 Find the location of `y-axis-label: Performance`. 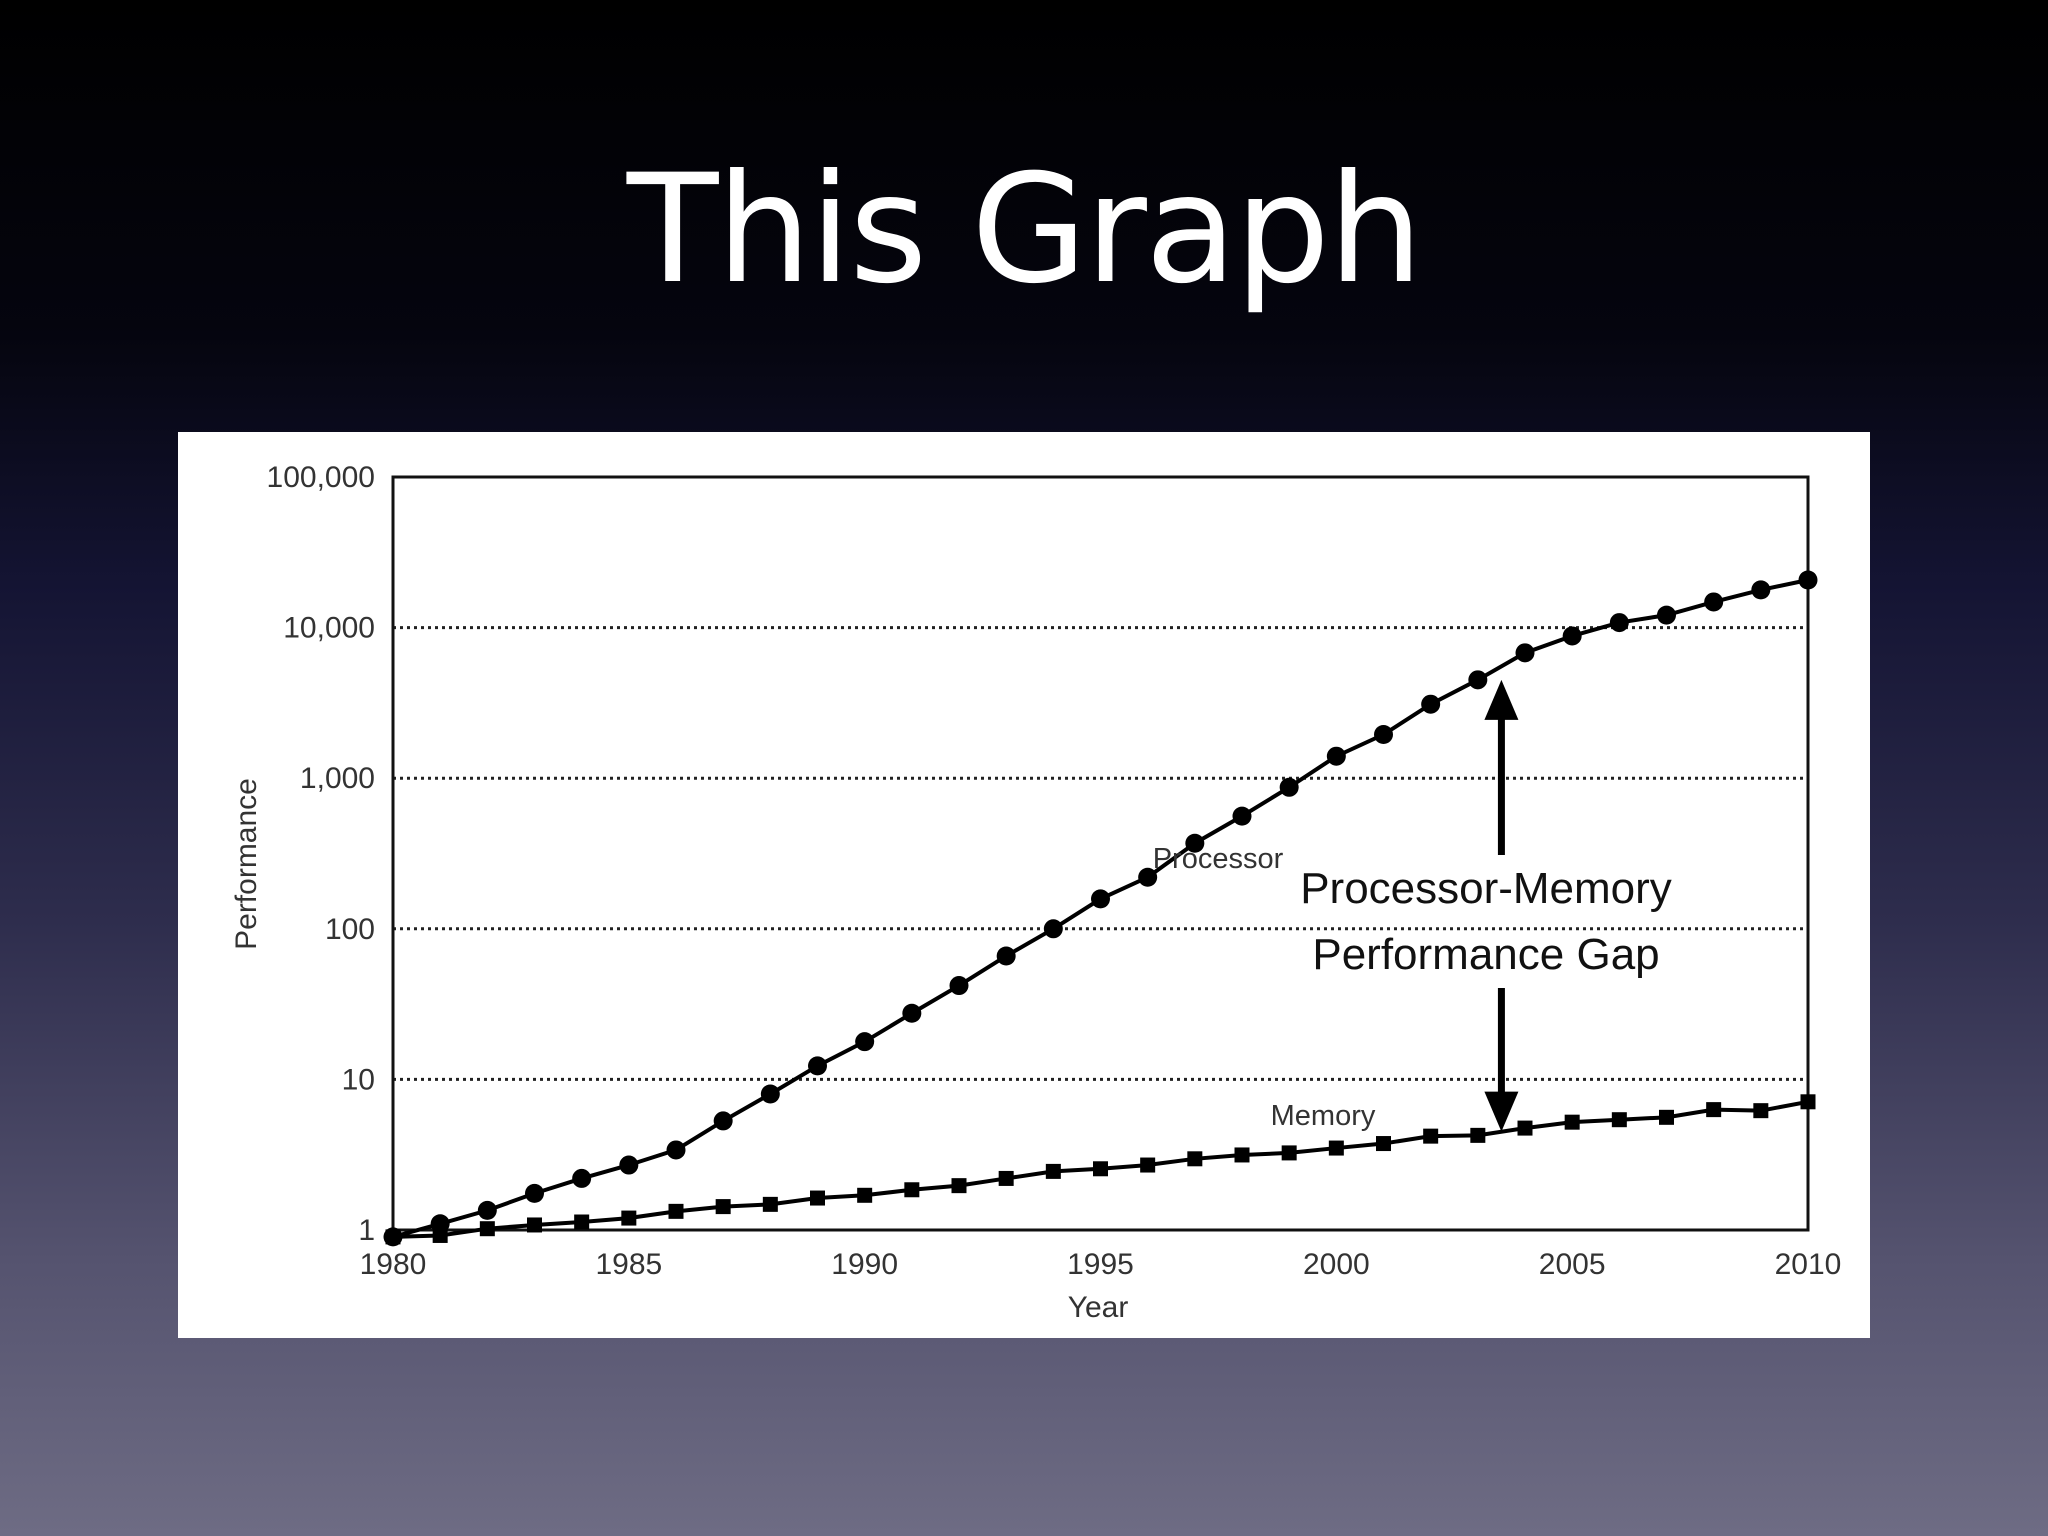

y-axis-label: Performance is located at coordinates (246, 864).